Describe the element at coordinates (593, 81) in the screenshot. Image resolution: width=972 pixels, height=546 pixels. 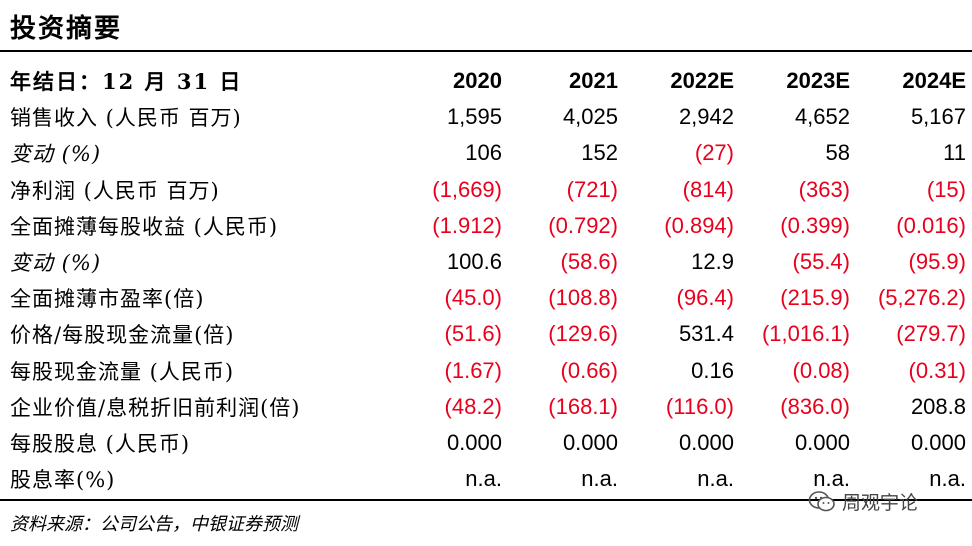
I see `year-header: 2021` at that location.